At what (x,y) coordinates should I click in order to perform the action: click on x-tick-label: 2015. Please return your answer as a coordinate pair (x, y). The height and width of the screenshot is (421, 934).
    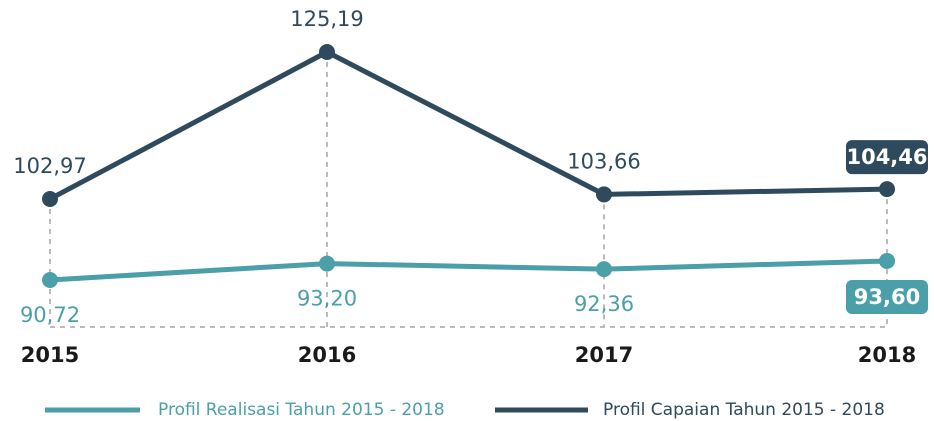
    Looking at the image, I should click on (50, 355).